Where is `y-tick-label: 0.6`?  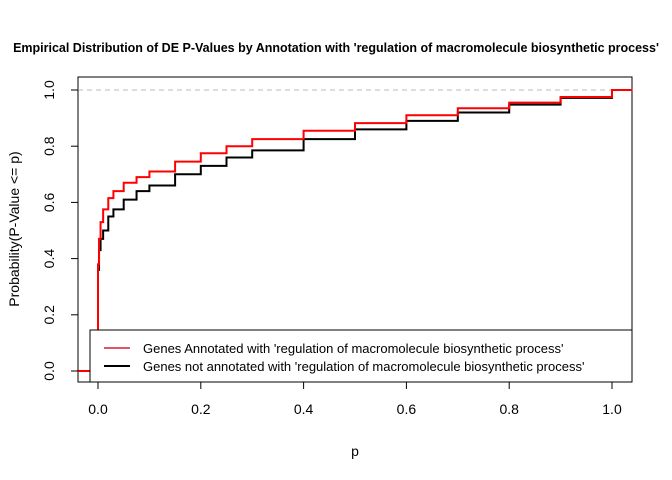 y-tick-label: 0.6 is located at coordinates (49, 202).